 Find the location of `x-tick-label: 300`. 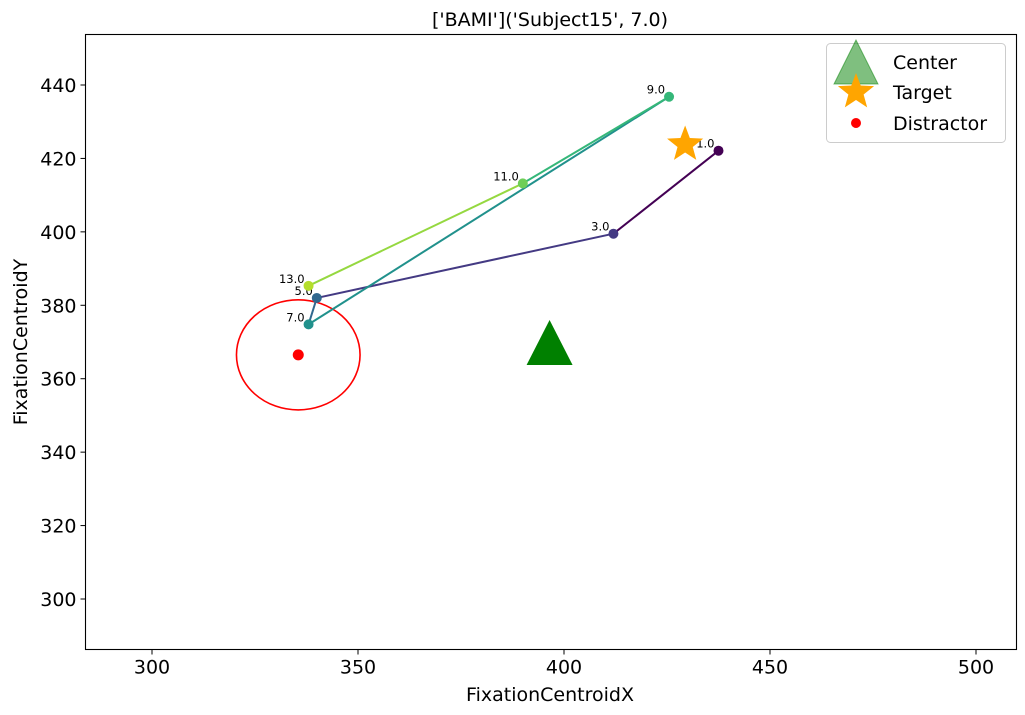

x-tick-label: 300 is located at coordinates (152, 668).